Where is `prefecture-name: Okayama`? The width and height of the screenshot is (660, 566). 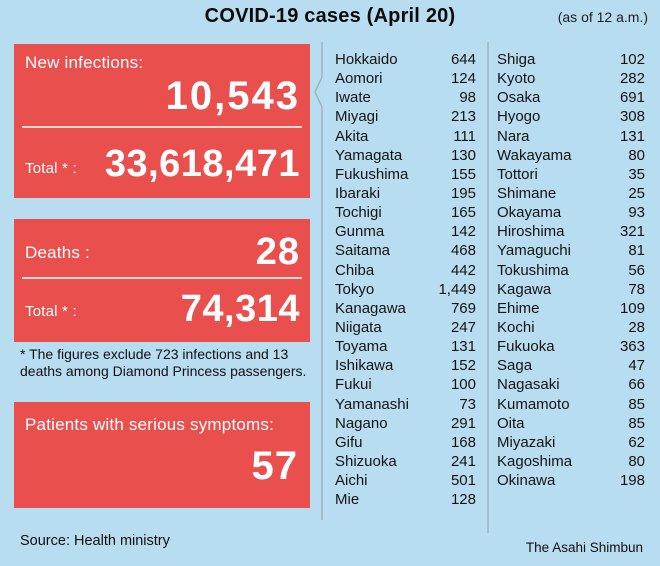
prefecture-name: Okayama is located at coordinates (529, 213).